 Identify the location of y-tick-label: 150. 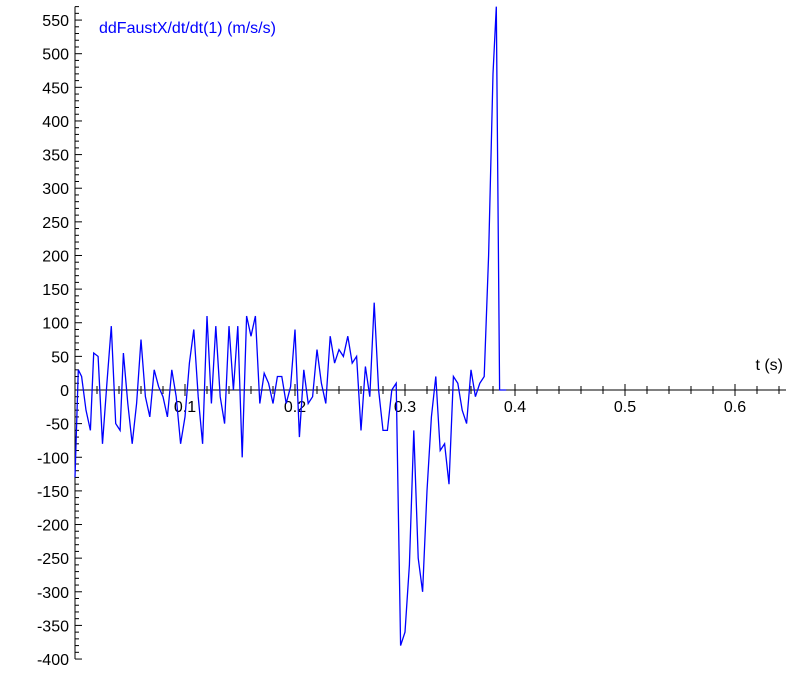
(55, 290).